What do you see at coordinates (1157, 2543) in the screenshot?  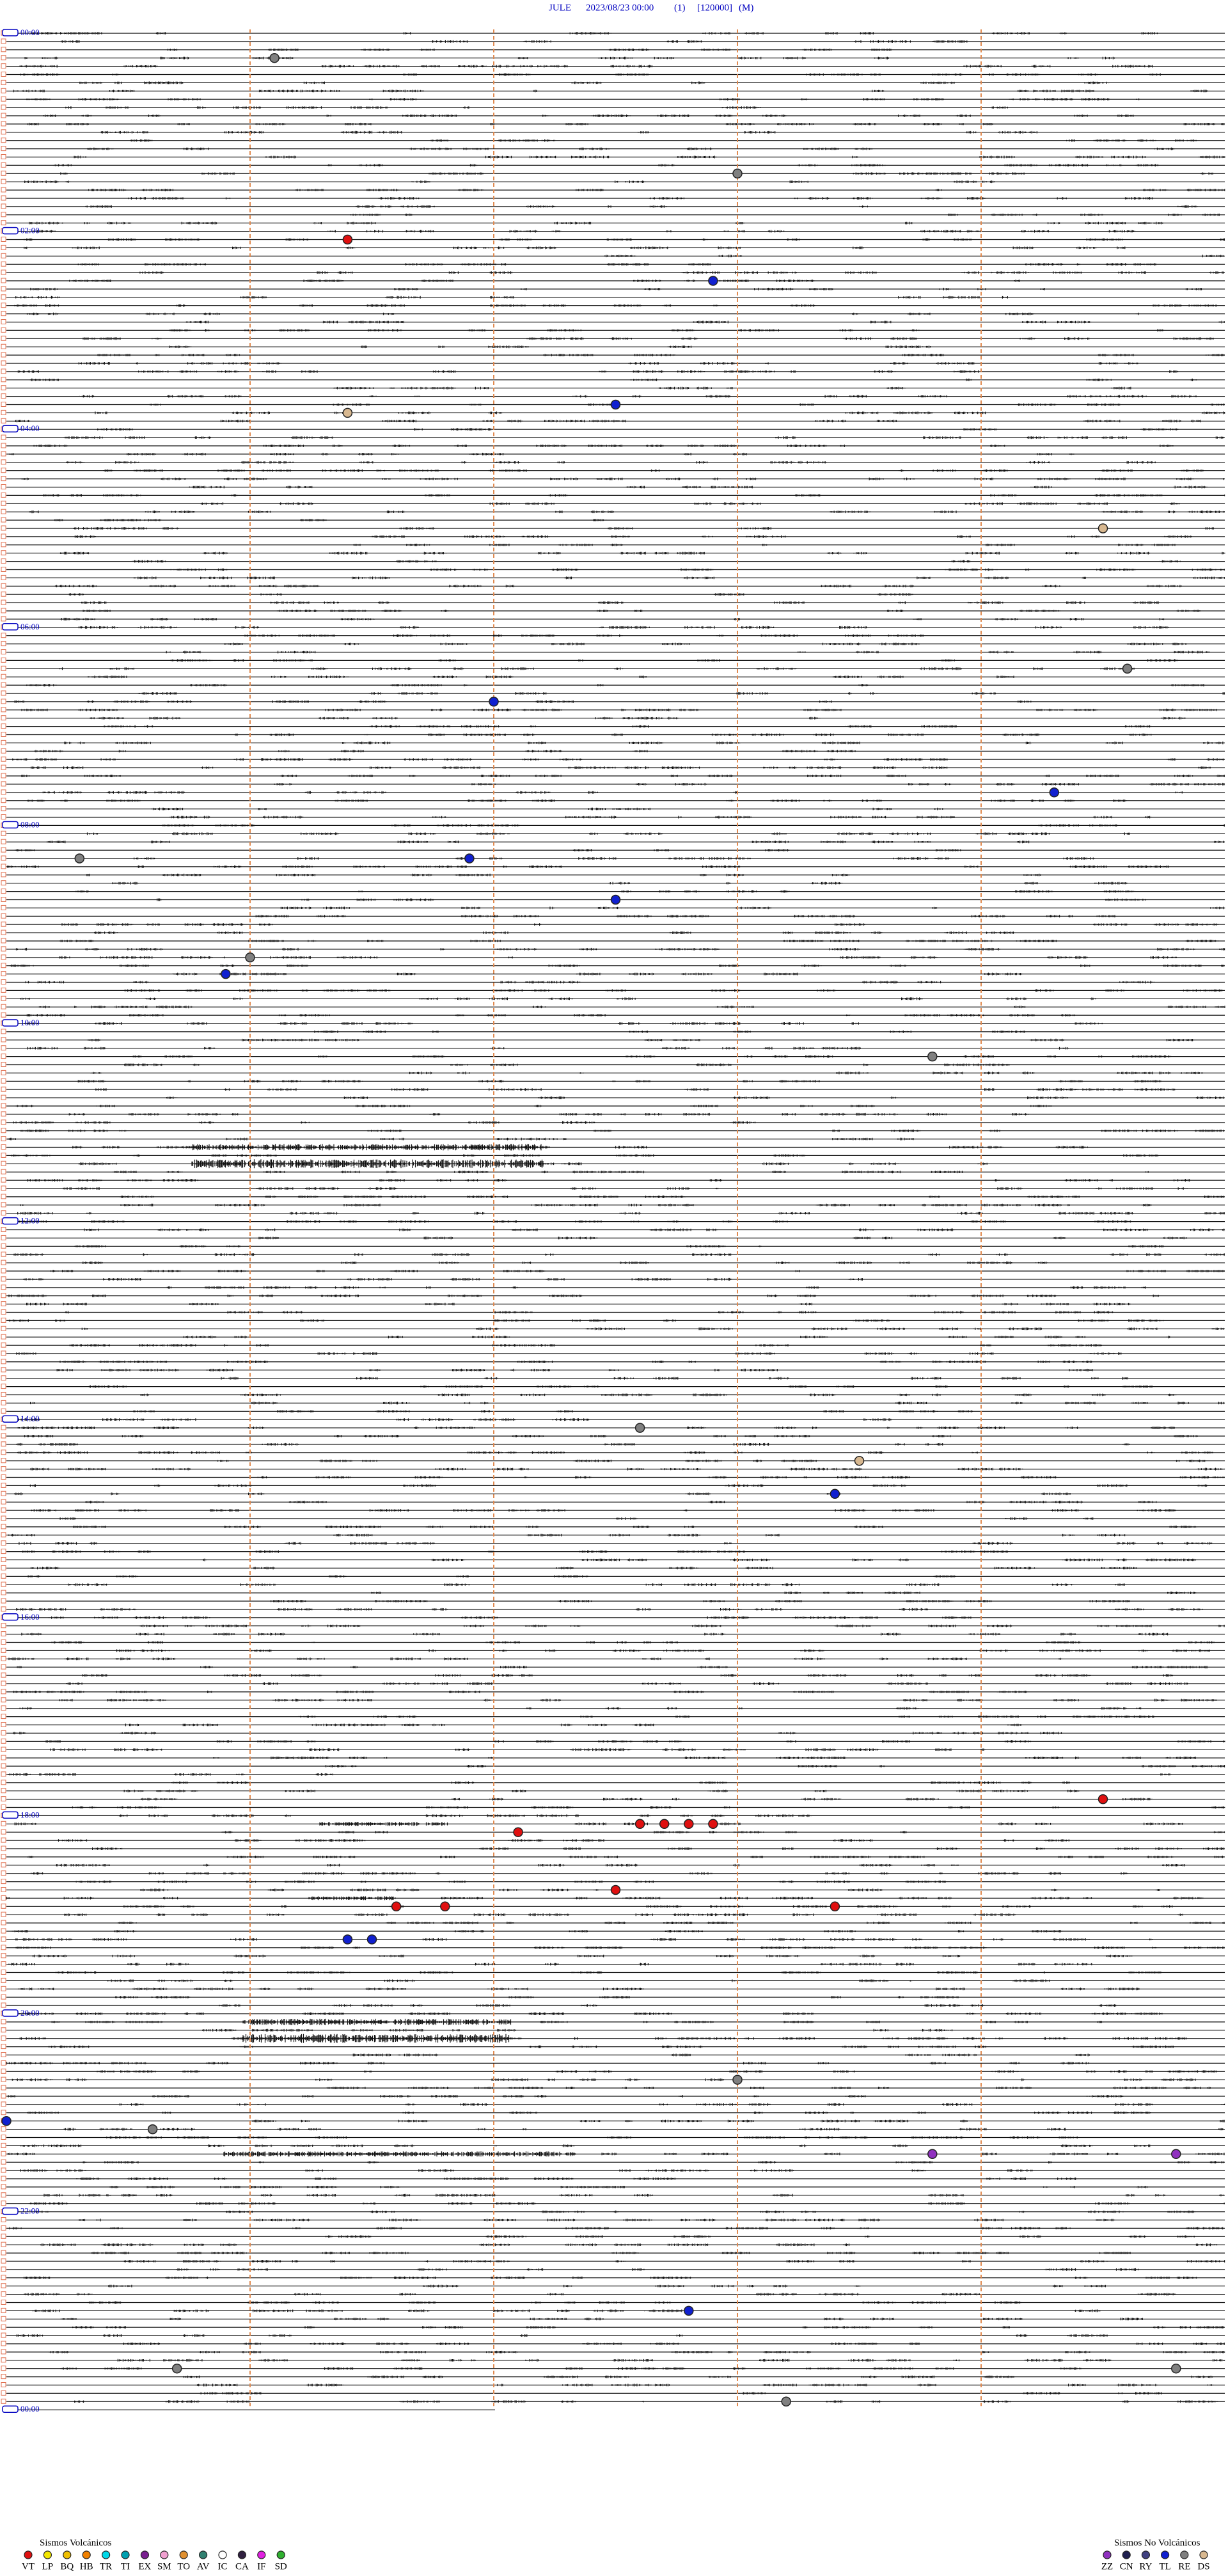 I see `legend-title: Sismos No Volcánicos` at bounding box center [1157, 2543].